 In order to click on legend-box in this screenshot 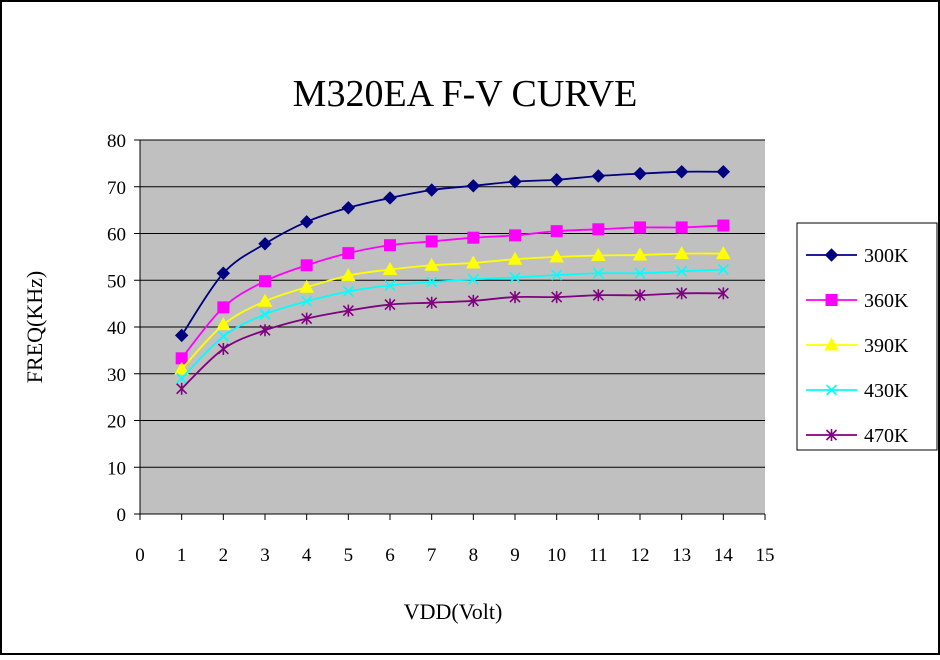, I will do `click(867, 336)`.